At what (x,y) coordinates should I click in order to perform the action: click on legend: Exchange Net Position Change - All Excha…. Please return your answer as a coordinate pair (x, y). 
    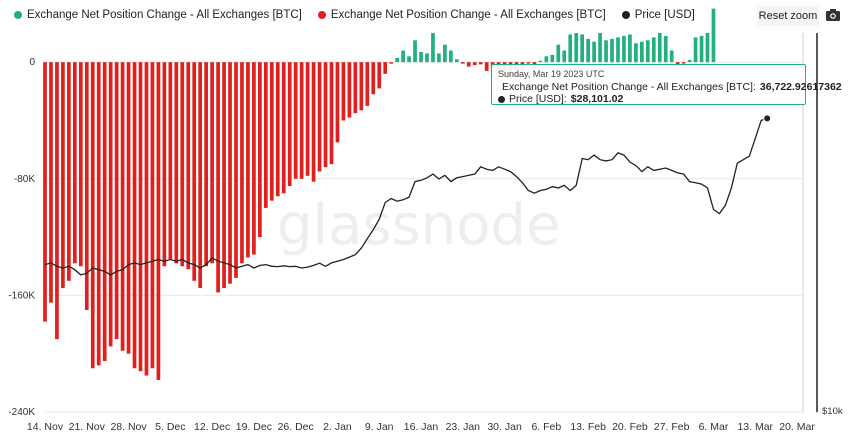
    Looking at the image, I should click on (354, 15).